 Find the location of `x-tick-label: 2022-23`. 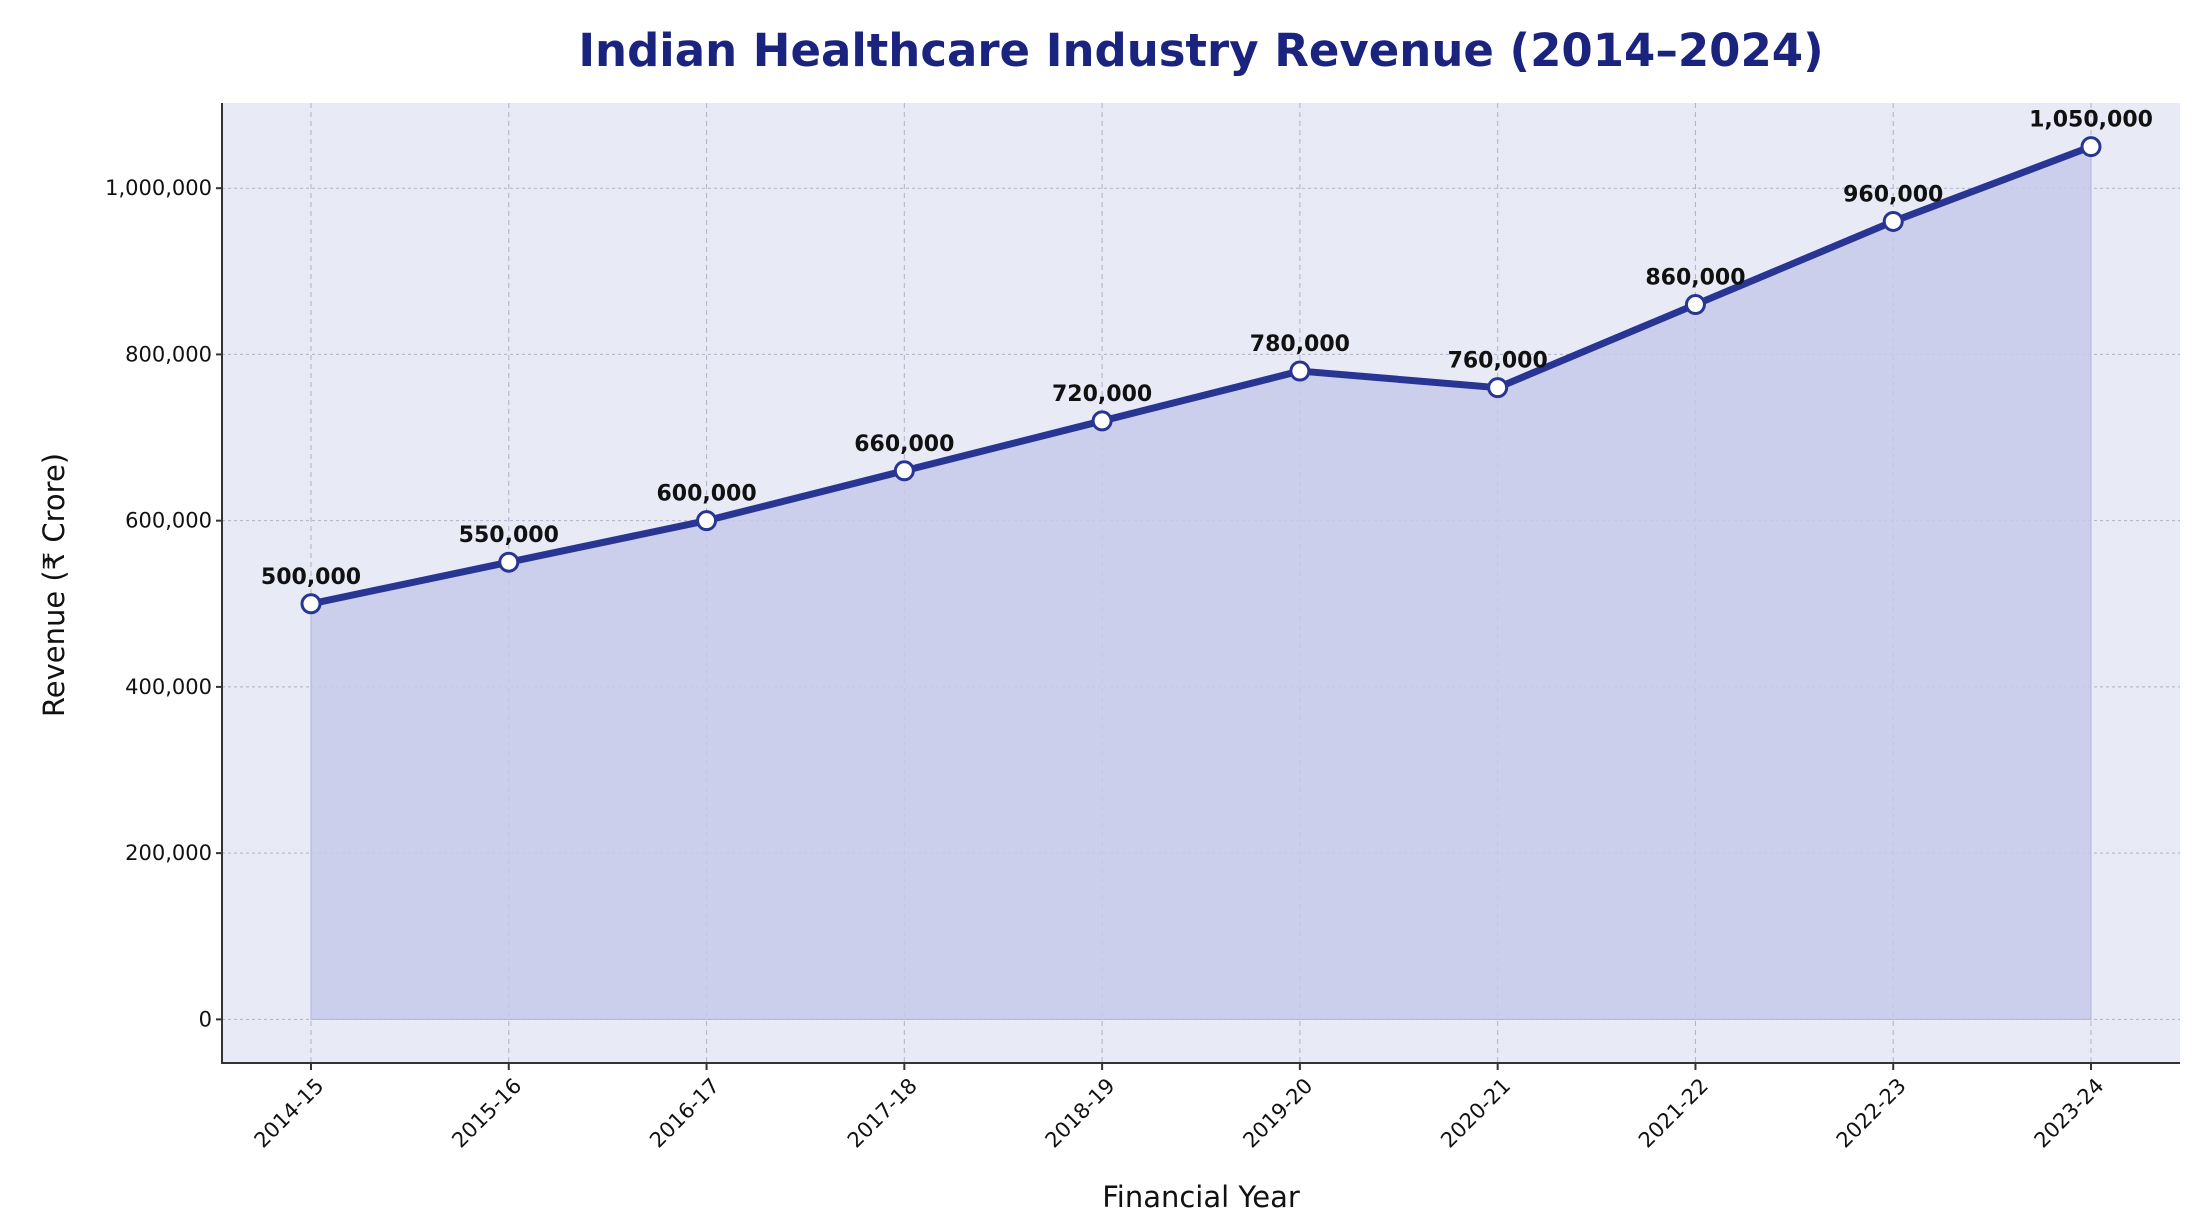

x-tick-label: 2022-23 is located at coordinates (1871, 1113).